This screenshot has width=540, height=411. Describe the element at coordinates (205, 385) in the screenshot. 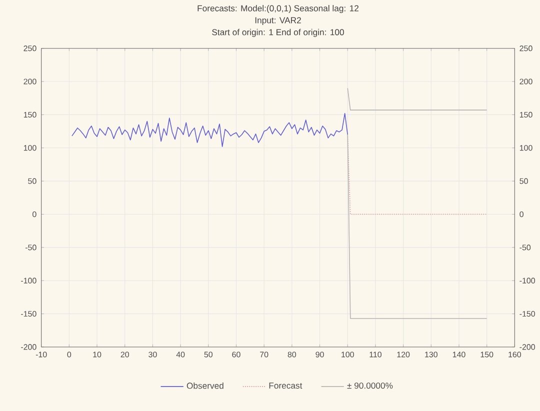

I see `legend-label: Observed` at that location.